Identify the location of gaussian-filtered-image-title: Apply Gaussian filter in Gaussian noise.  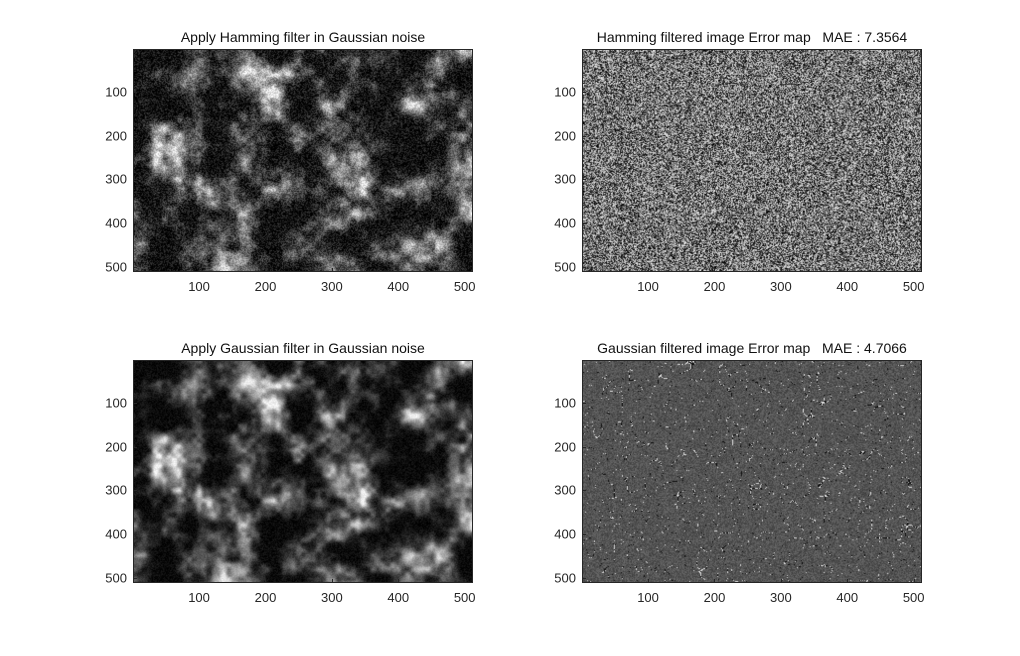
(303, 348).